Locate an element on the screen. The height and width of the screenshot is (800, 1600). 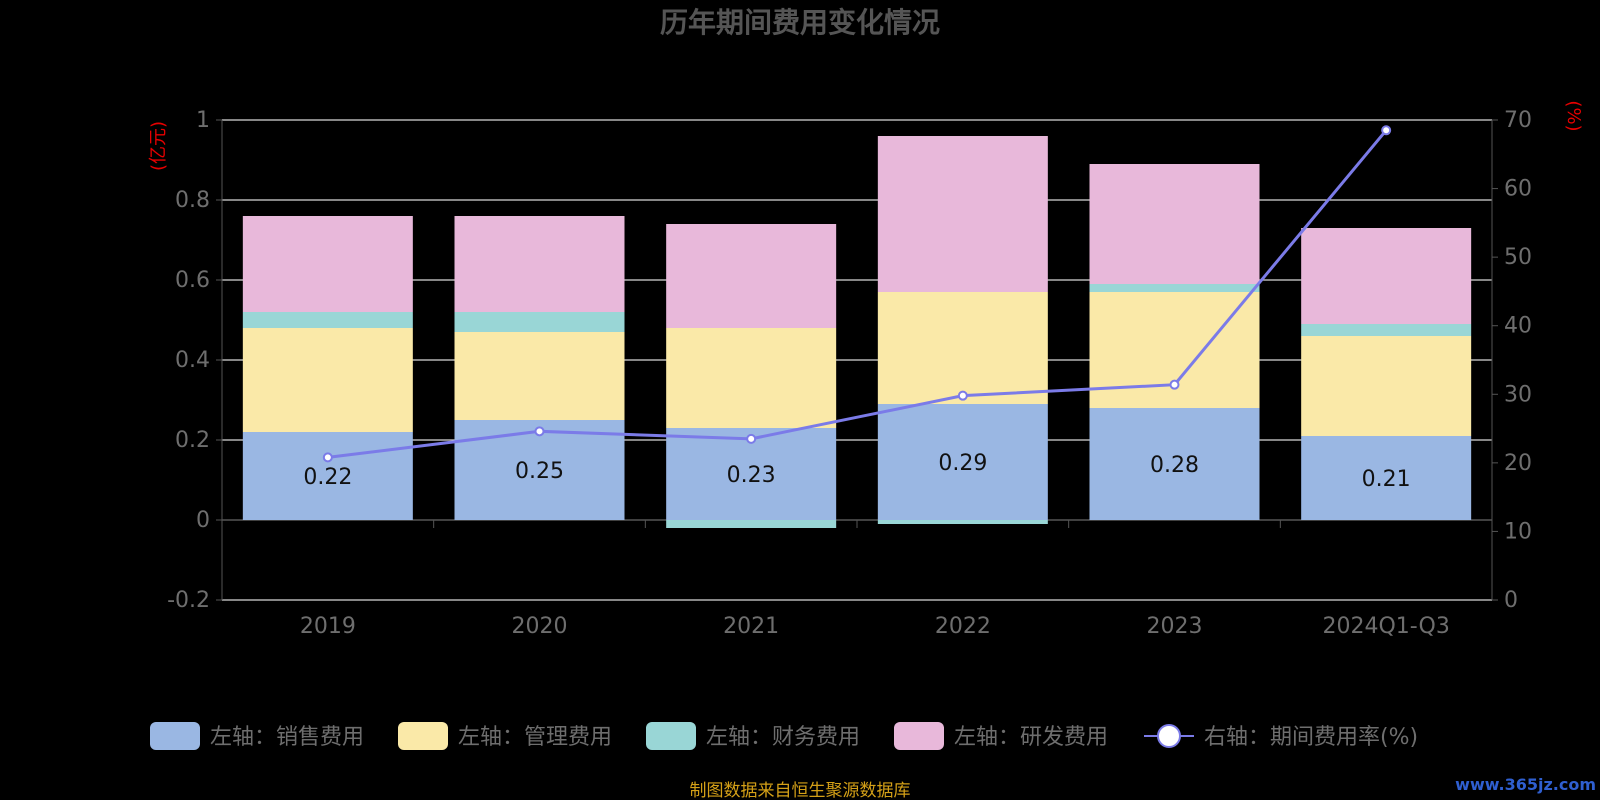
x-axis: 2019 2020 2021 2022 2023 2024Q1-Q3 is located at coordinates (875, 579).